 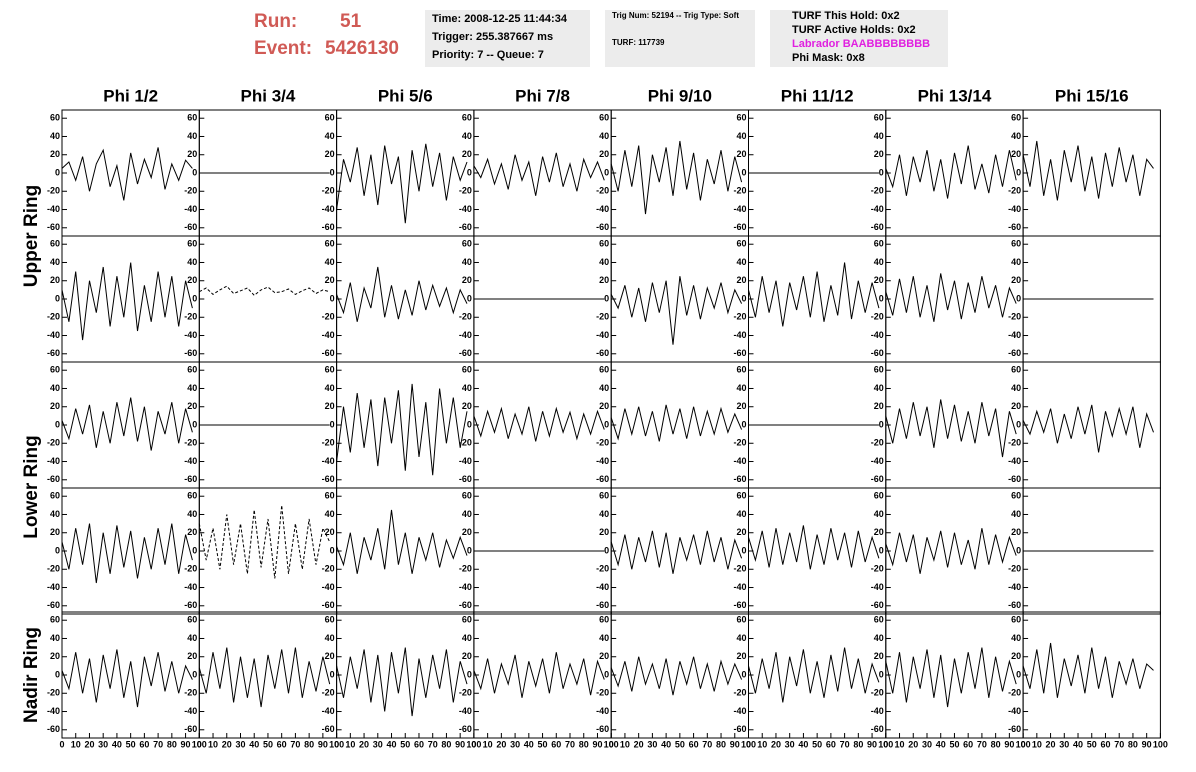 I want to click on x-tick-label: 80, so click(x=172, y=744).